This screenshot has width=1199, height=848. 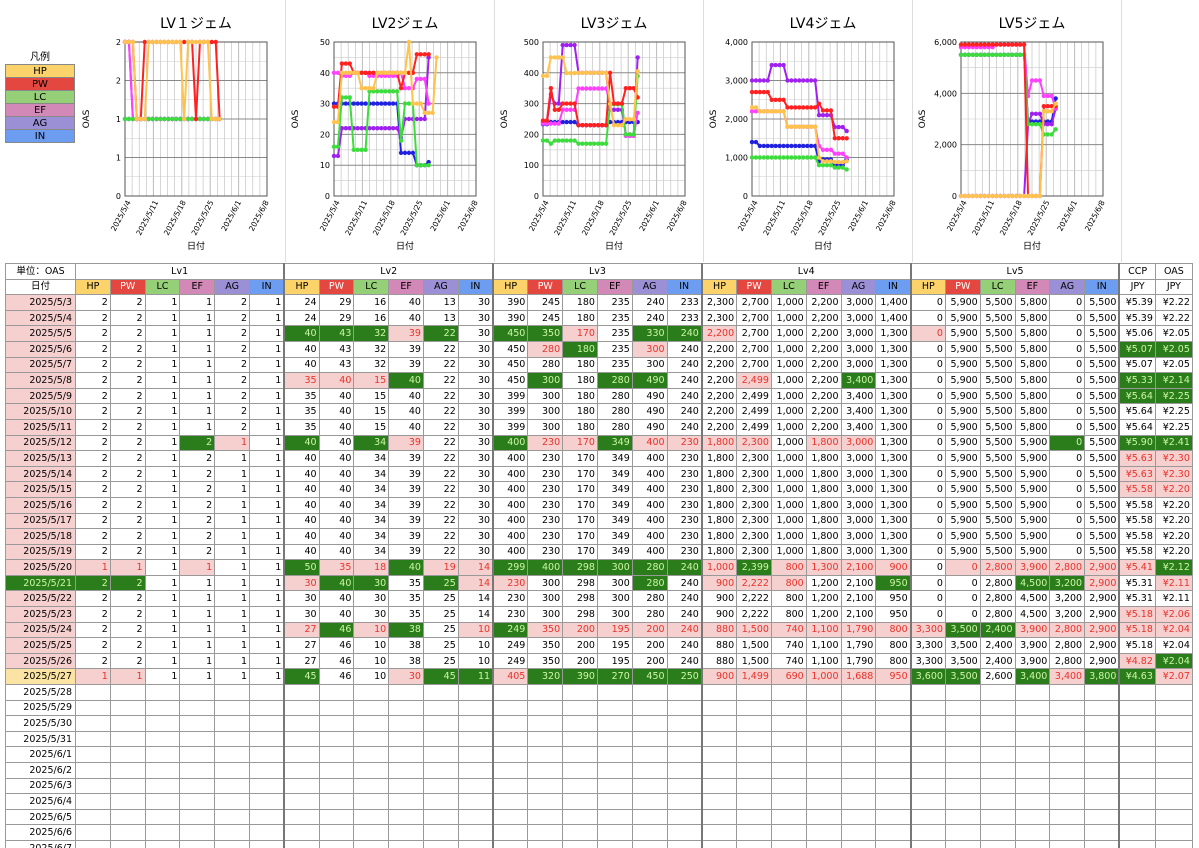 I want to click on oas-jpy-cell: ¥2.05, so click(x=1173, y=333).